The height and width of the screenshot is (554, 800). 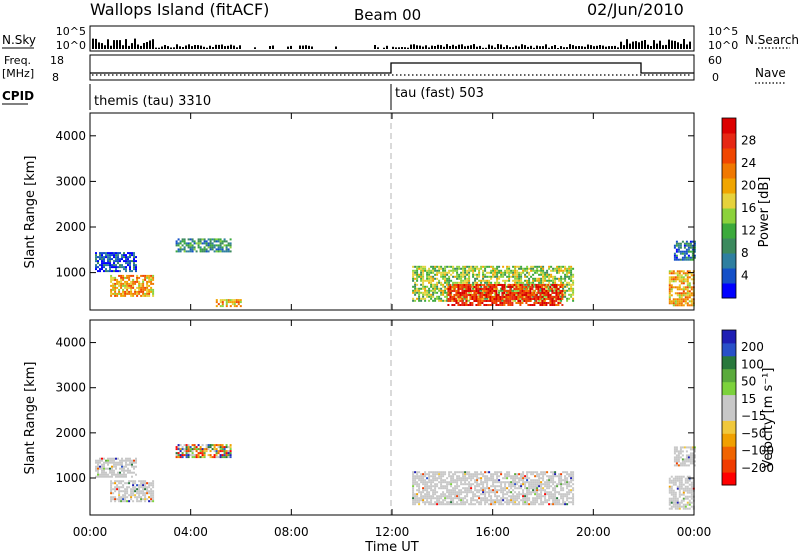 What do you see at coordinates (291, 532) in the screenshot?
I see `x-tick-label: 08:00` at bounding box center [291, 532].